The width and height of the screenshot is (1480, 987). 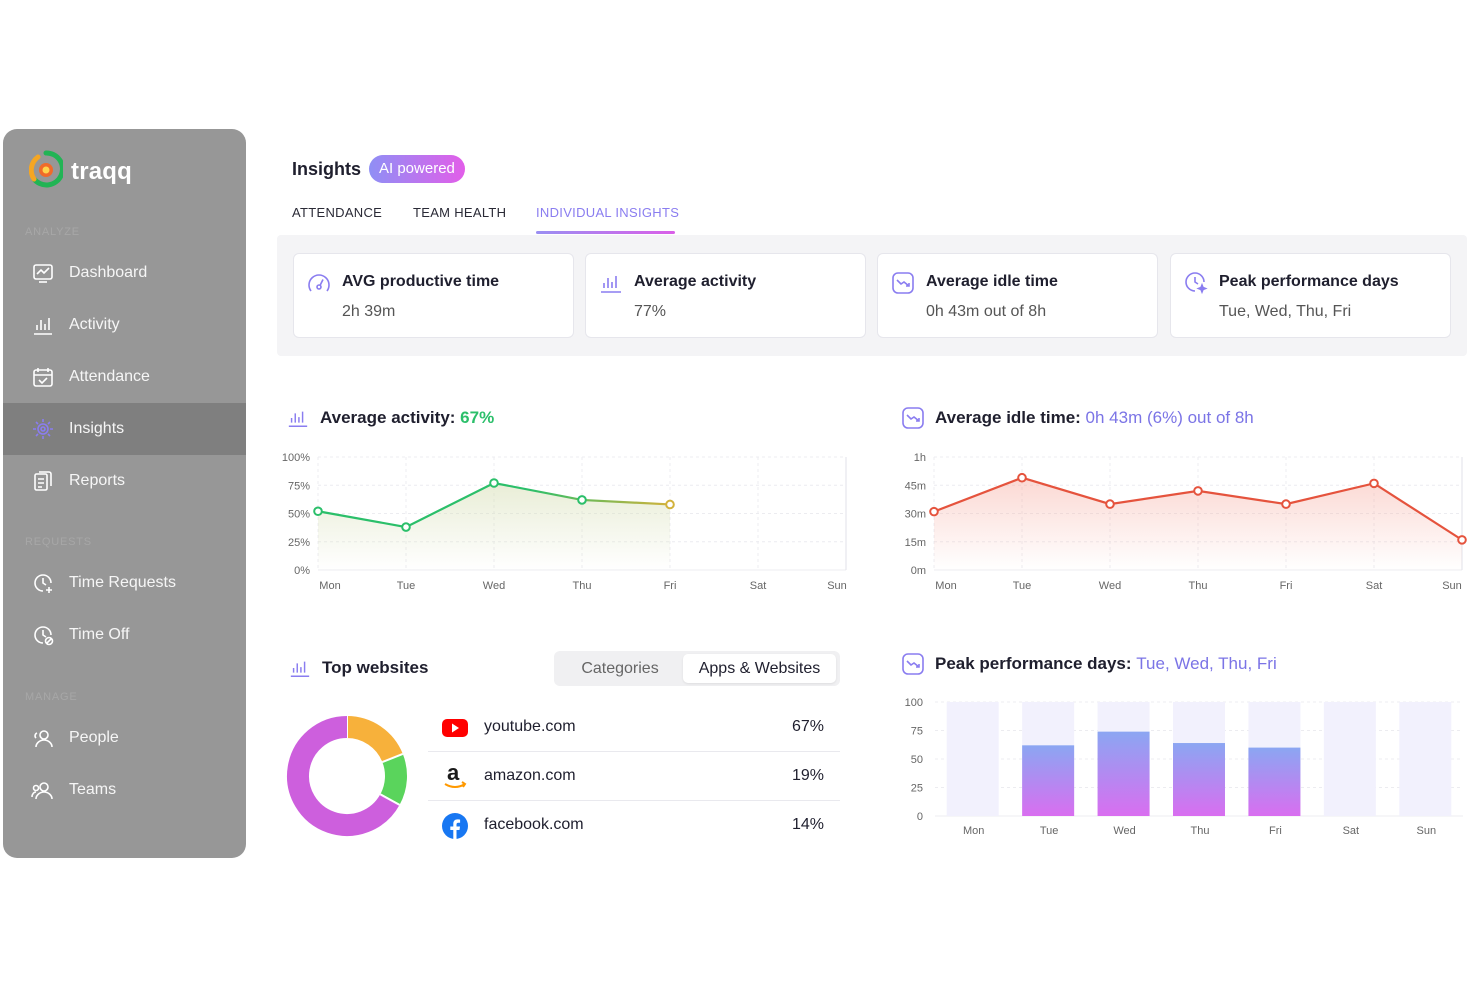 What do you see at coordinates (390, 418) in the screenshot?
I see `activity-chart-title: Average activity: 67%` at bounding box center [390, 418].